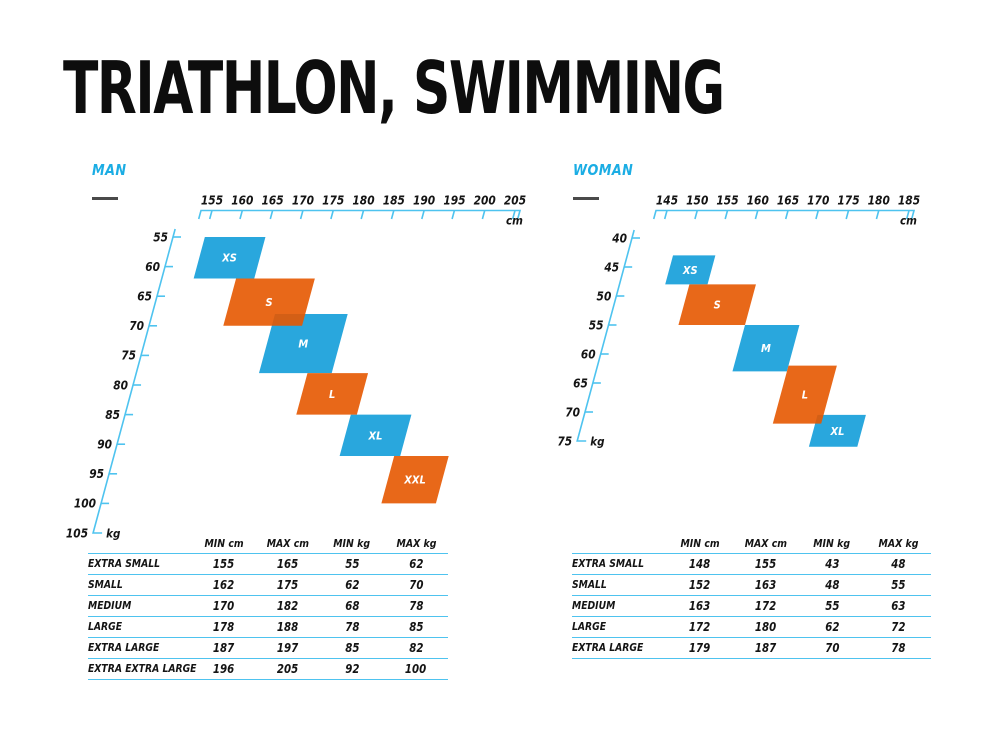 Image resolution: width=1000 pixels, height=750 pixels. I want to click on table-cell-value: 163, so click(766, 585).